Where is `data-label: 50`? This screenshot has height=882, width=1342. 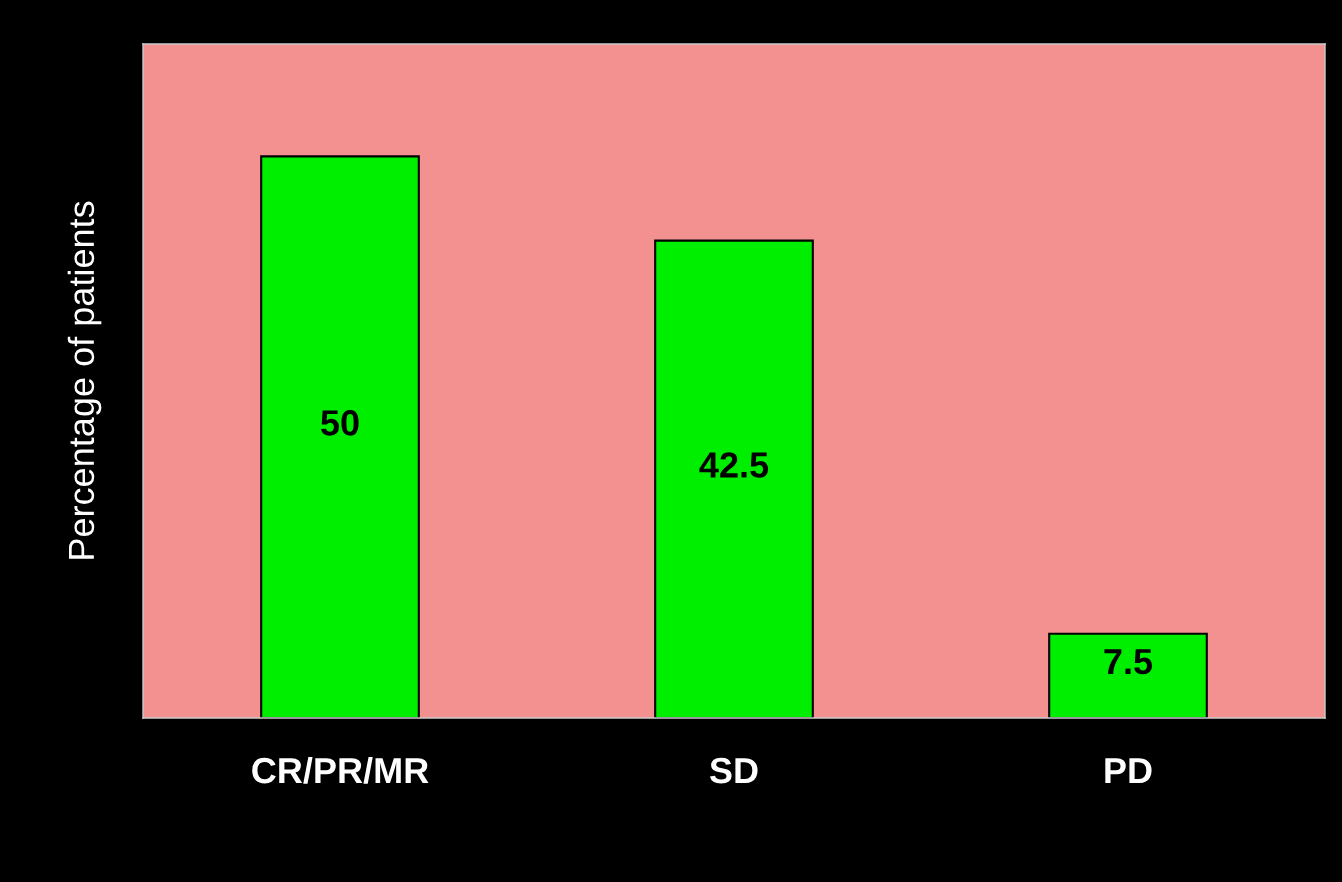
data-label: 50 is located at coordinates (340, 423).